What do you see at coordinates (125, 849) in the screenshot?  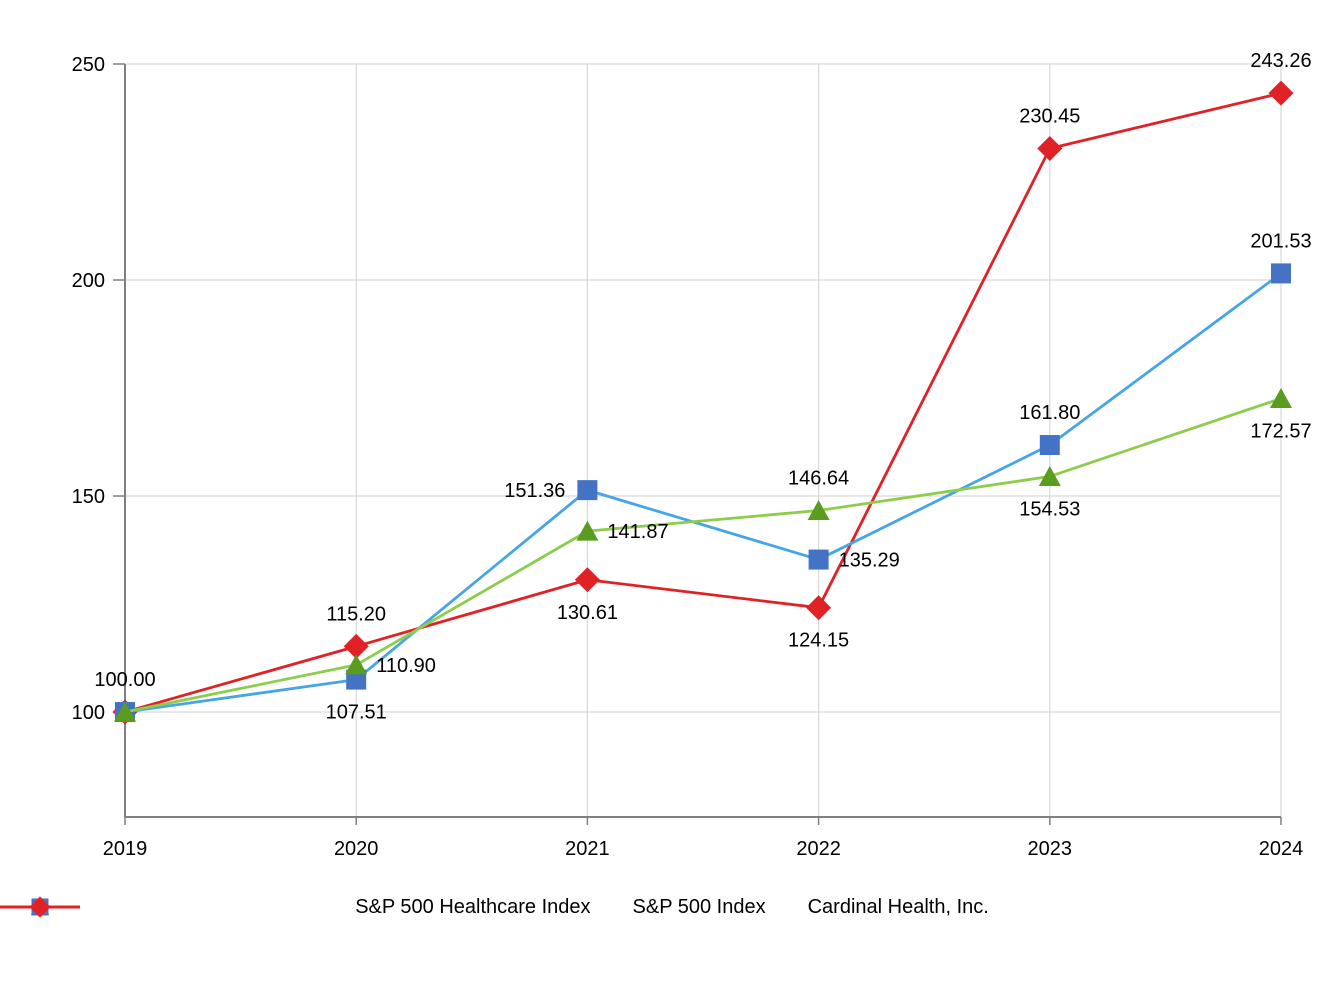 I see `x-tick-label-2019: 2019` at bounding box center [125, 849].